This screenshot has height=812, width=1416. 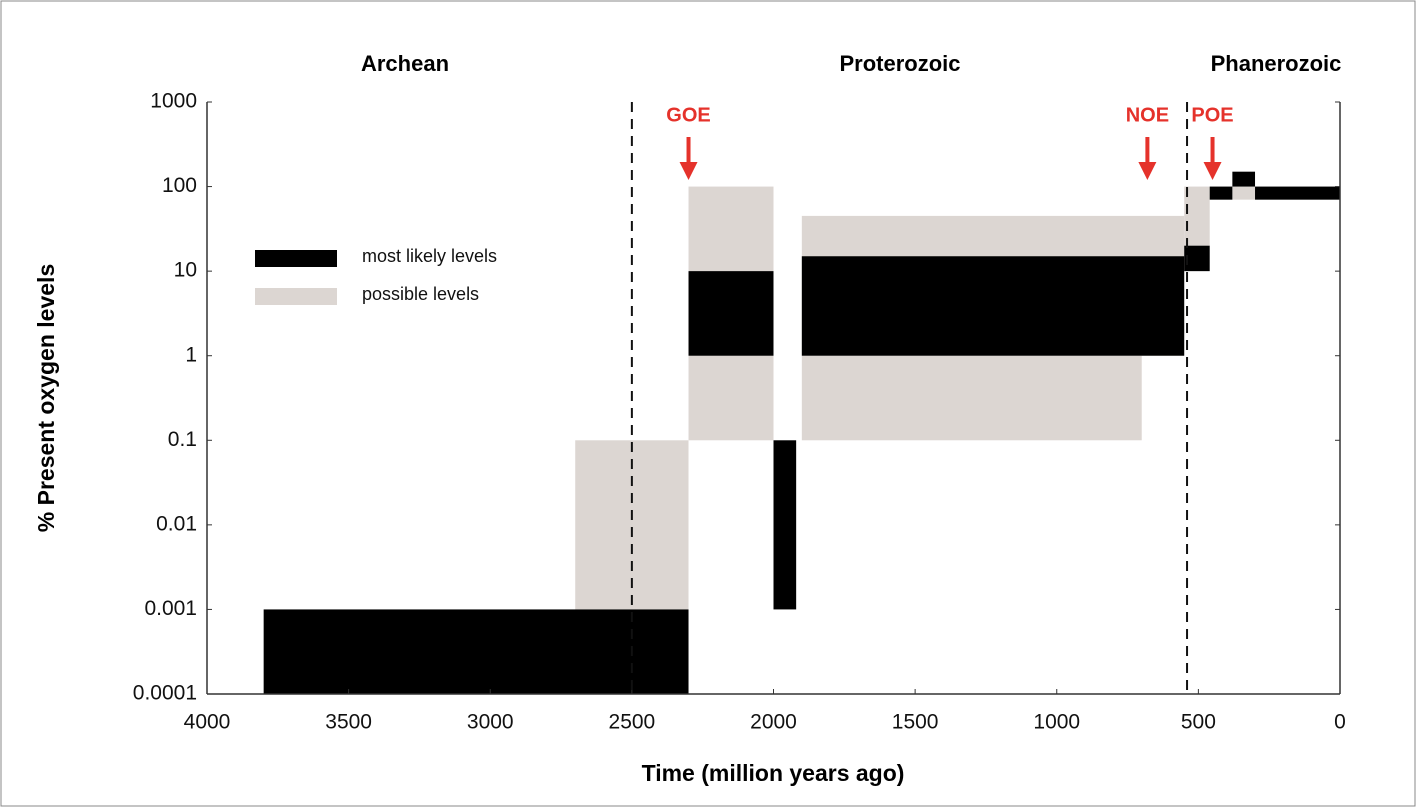 I want to click on era-label: Phanerozoic, so click(x=1276, y=63).